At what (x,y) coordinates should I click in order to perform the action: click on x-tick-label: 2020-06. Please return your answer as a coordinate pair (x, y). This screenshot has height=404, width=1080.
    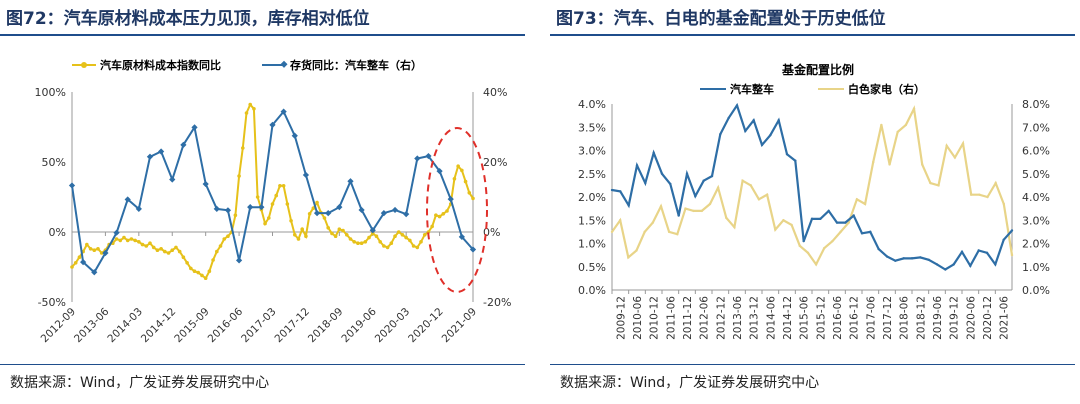
    Looking at the image, I should click on (971, 318).